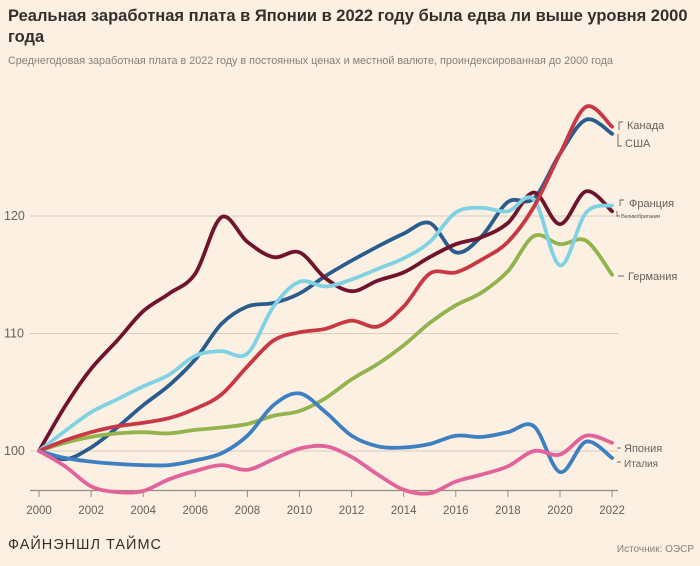  What do you see at coordinates (640, 217) in the screenshot?
I see `series-label-uk: Великобритания` at bounding box center [640, 217].